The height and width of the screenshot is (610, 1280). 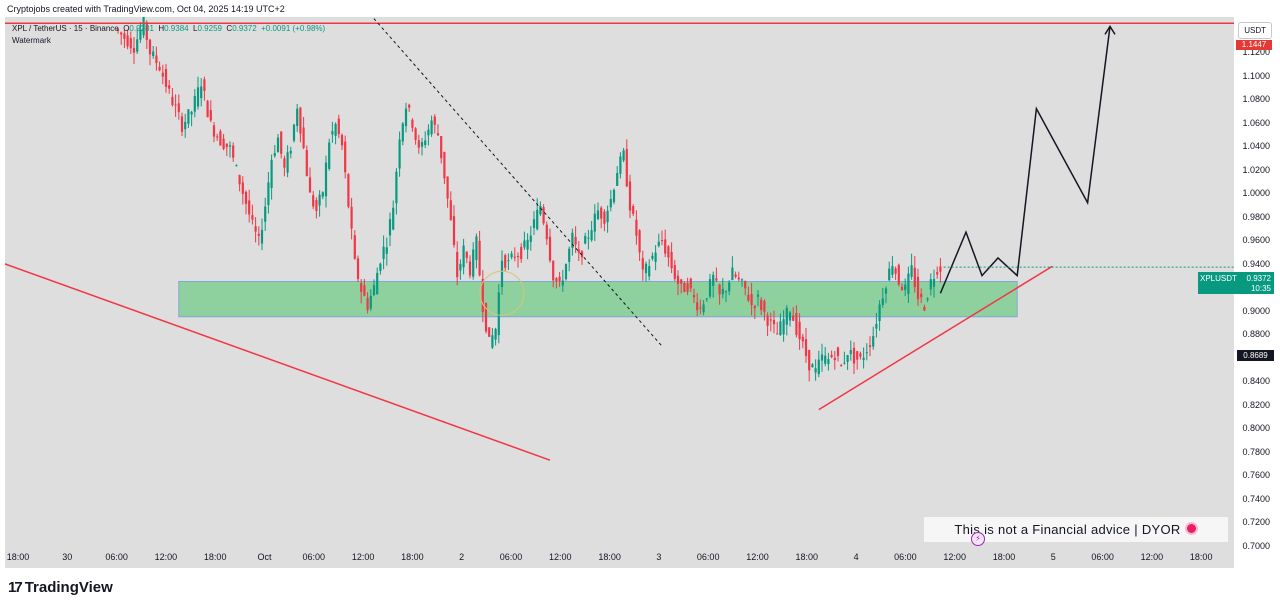 I want to click on support-zone, so click(x=598, y=299).